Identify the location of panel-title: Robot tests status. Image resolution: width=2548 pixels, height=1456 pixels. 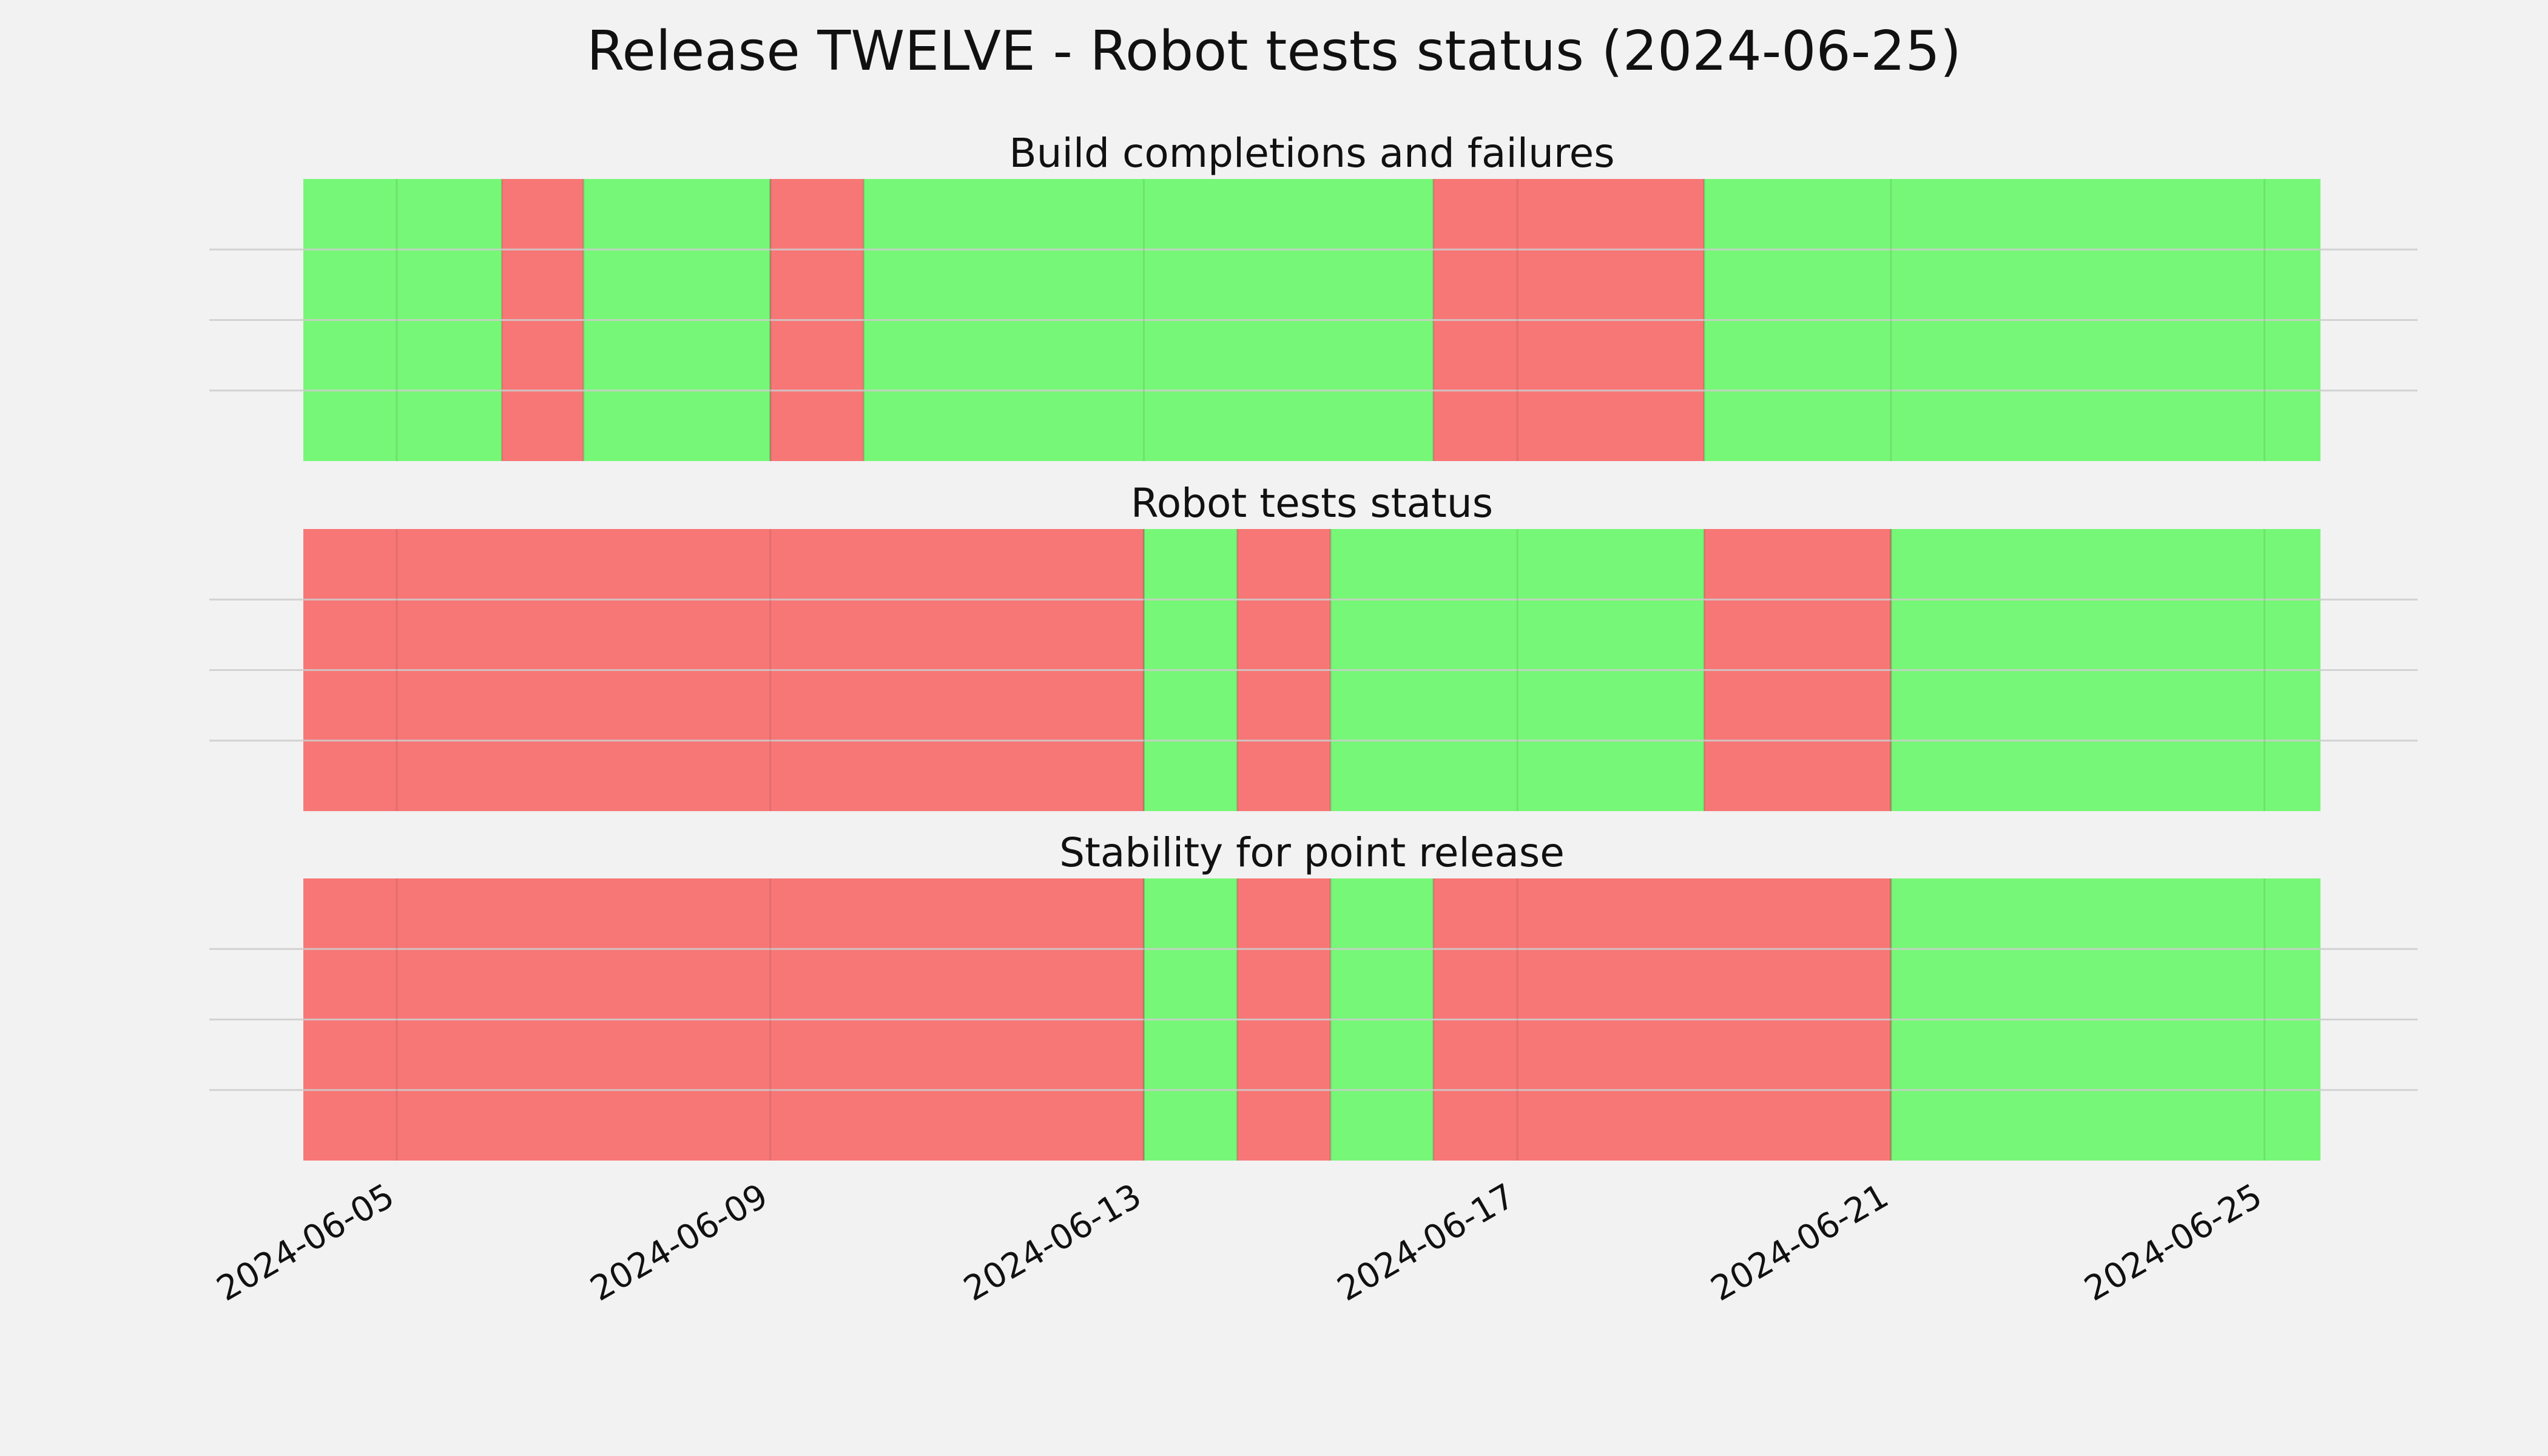
(1312, 503).